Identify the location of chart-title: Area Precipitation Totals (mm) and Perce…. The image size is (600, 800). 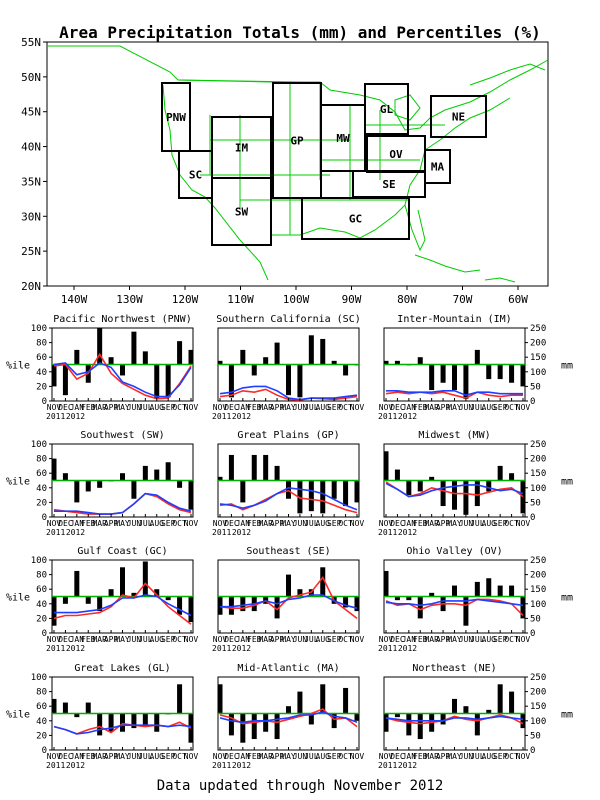
(300, 32).